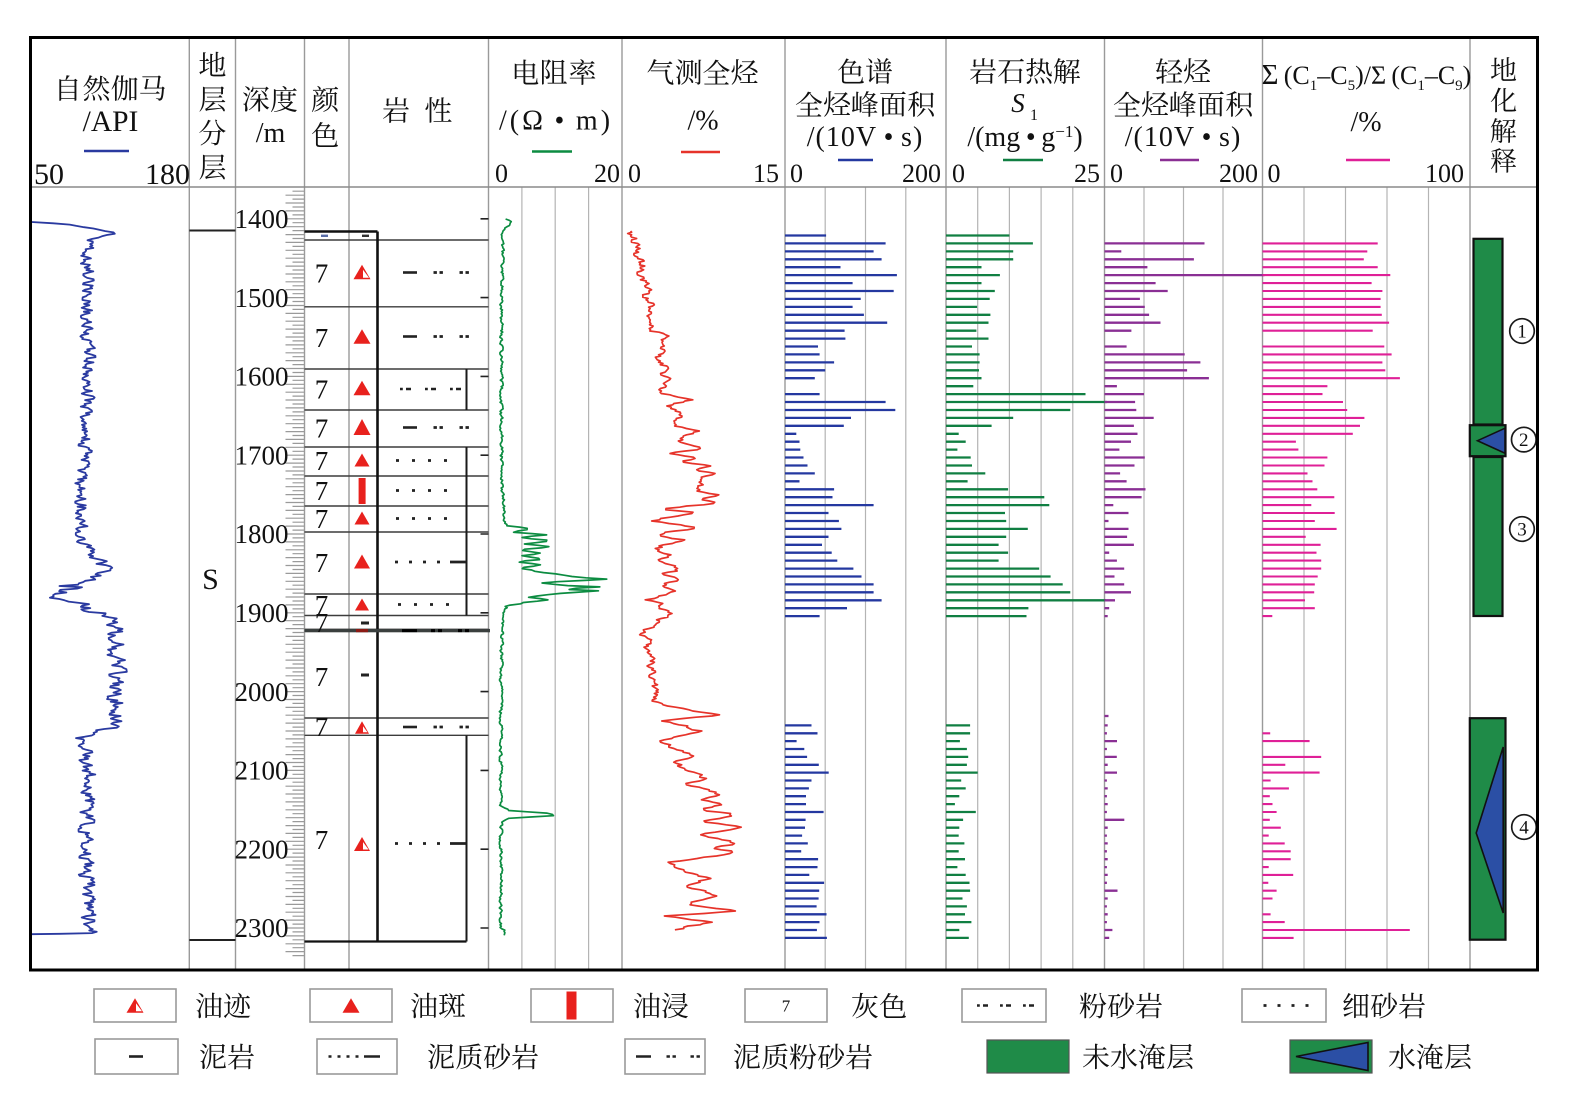  Describe the element at coordinates (607, 173) in the screenshot. I see `svg-text: 20` at that location.